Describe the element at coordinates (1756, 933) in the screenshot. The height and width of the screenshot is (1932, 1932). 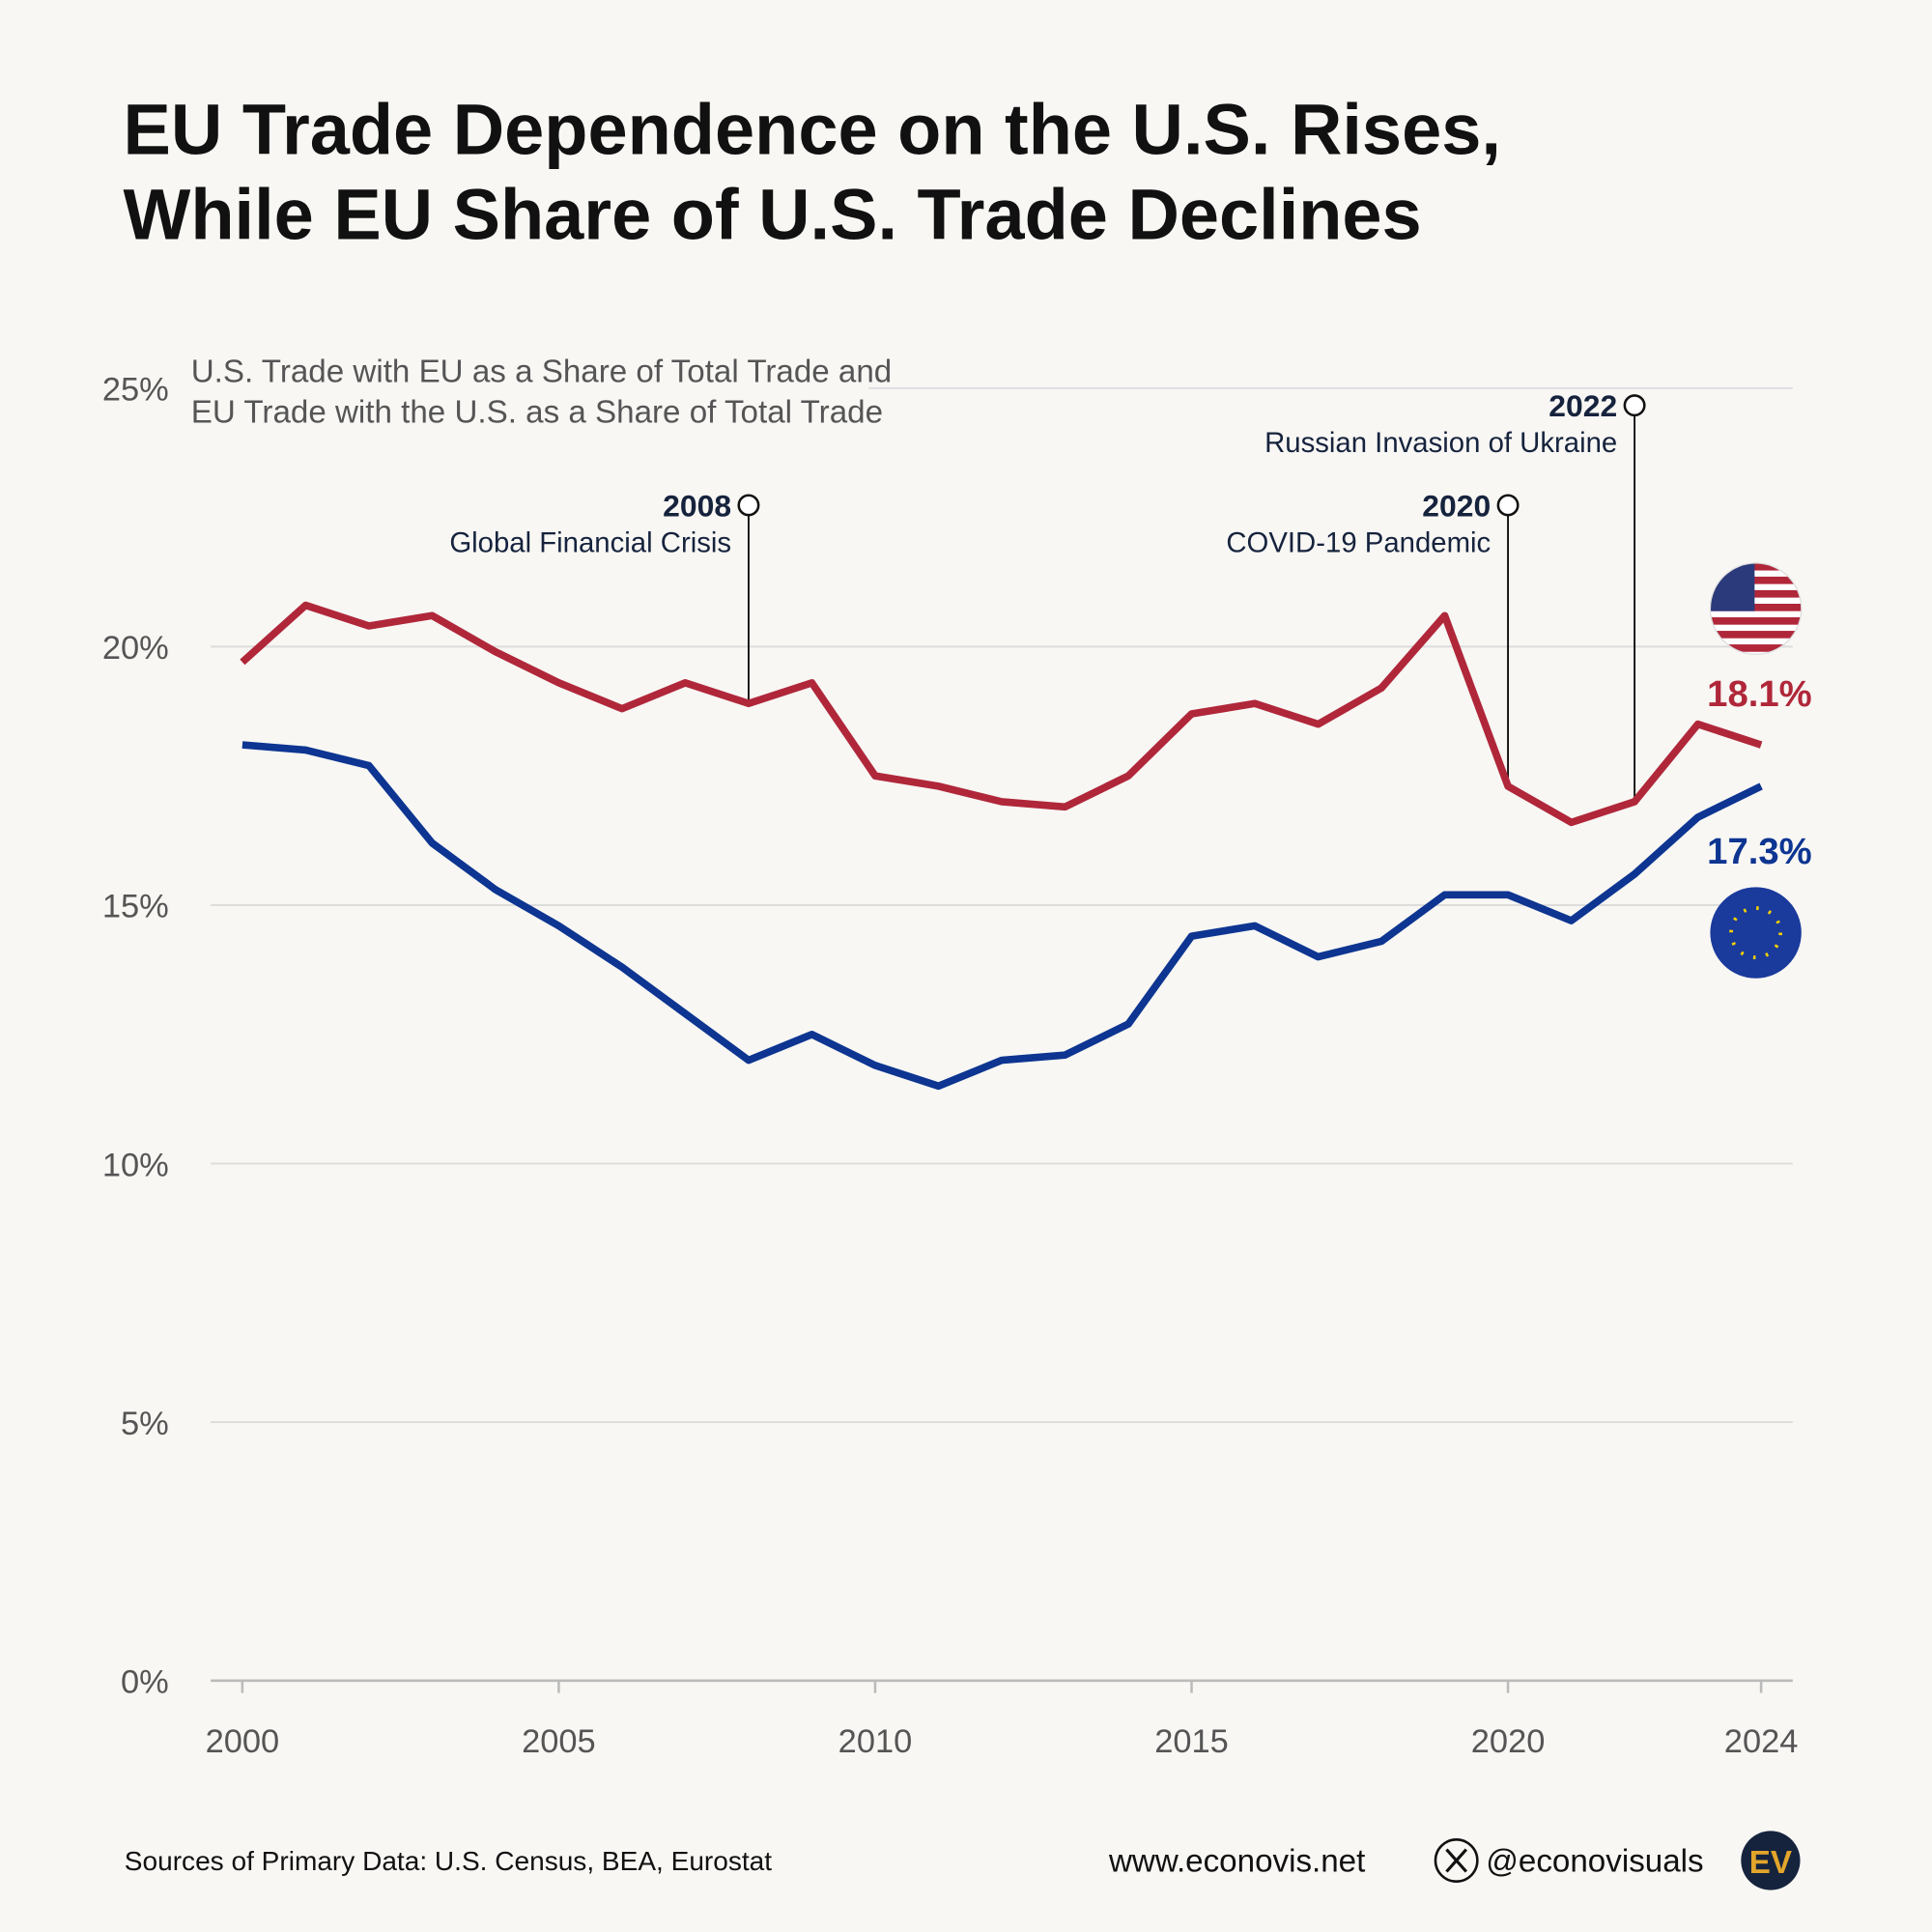
I see `eu-flag` at that location.